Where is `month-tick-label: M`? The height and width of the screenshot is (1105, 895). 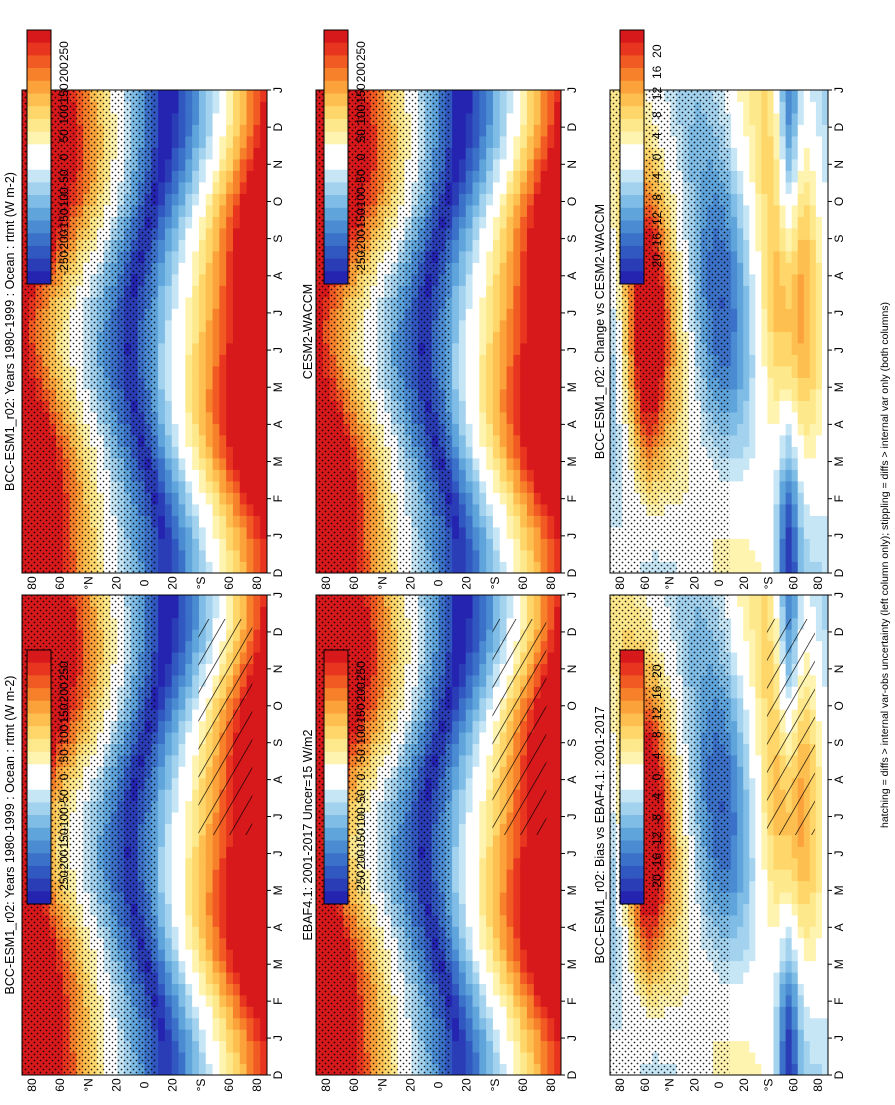 month-tick-label: M is located at coordinates (278, 387).